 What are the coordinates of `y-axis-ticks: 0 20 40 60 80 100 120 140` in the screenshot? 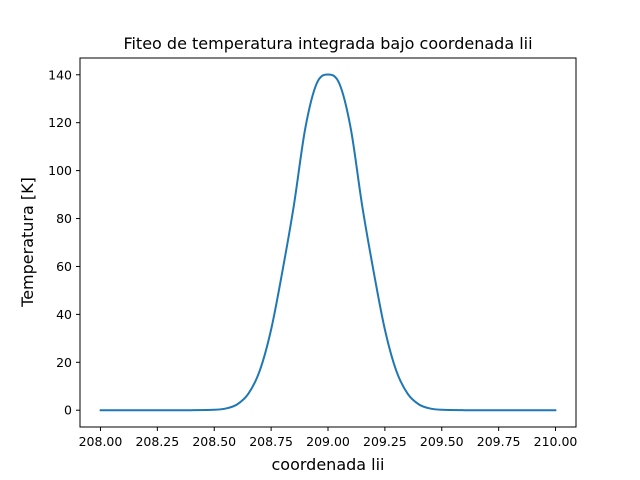 It's located at (64, 242).